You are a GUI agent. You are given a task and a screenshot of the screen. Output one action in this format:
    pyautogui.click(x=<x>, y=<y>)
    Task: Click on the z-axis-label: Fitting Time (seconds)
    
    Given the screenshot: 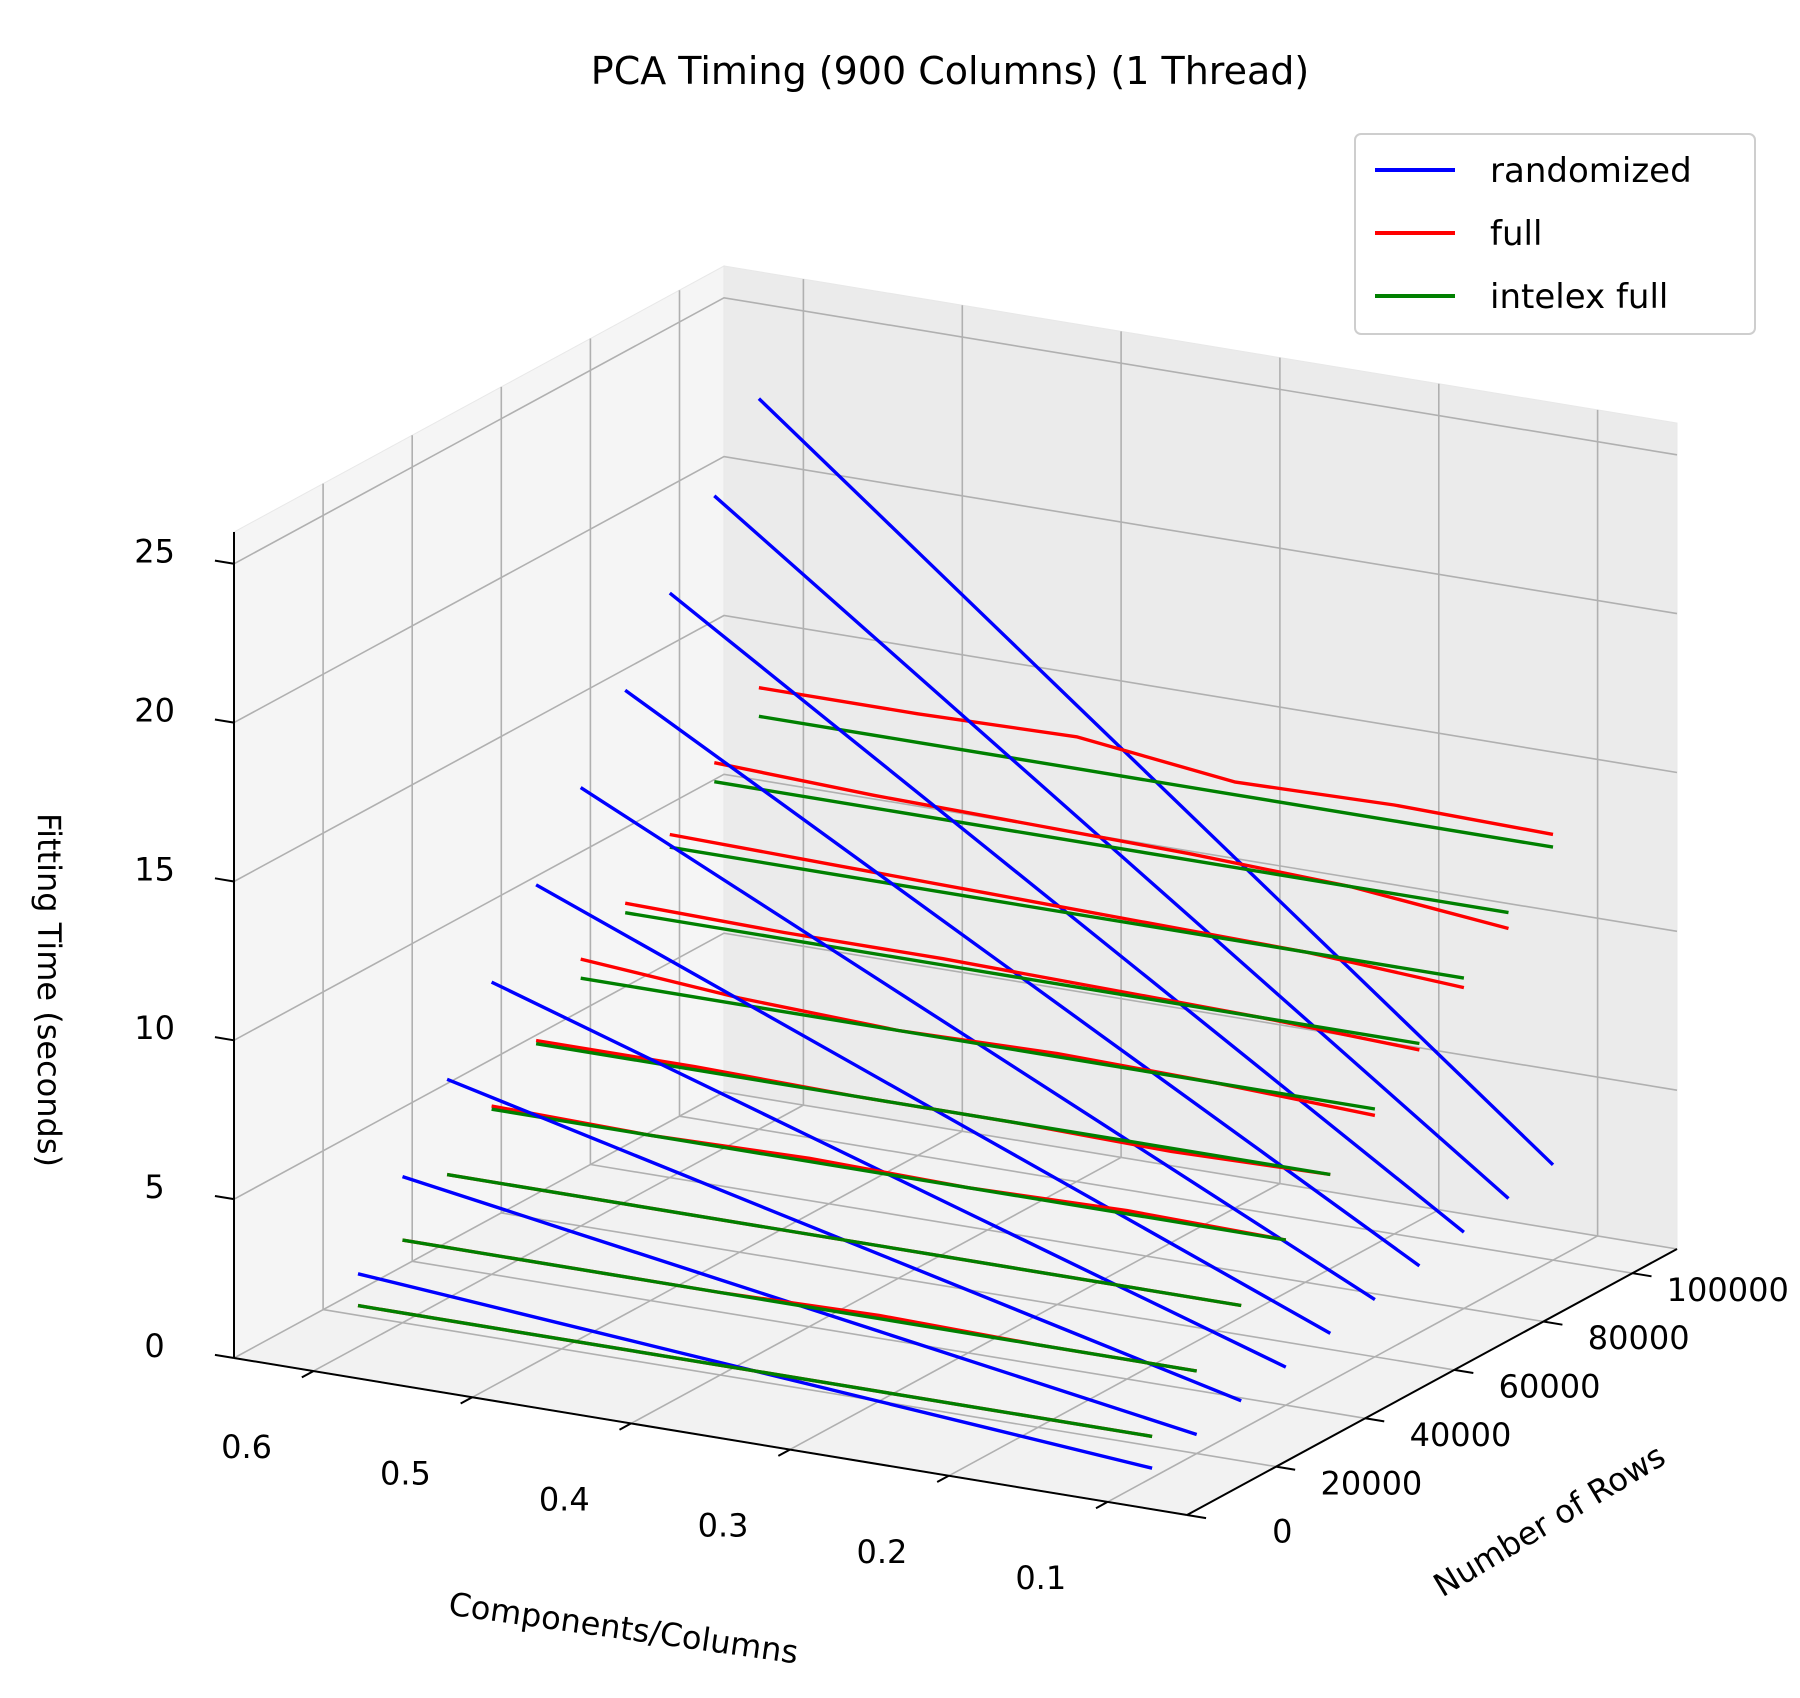 What is the action you would take?
    pyautogui.click(x=49, y=990)
    